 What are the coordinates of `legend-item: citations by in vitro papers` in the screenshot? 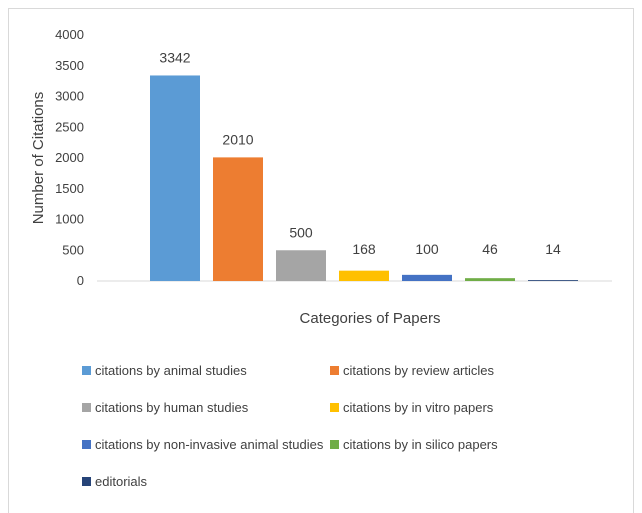 It's located at (411, 408).